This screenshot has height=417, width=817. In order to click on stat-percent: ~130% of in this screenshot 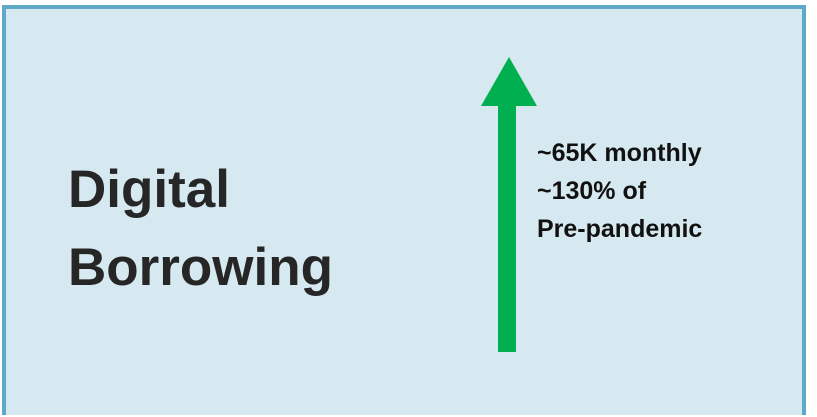, I will do `click(592, 191)`.